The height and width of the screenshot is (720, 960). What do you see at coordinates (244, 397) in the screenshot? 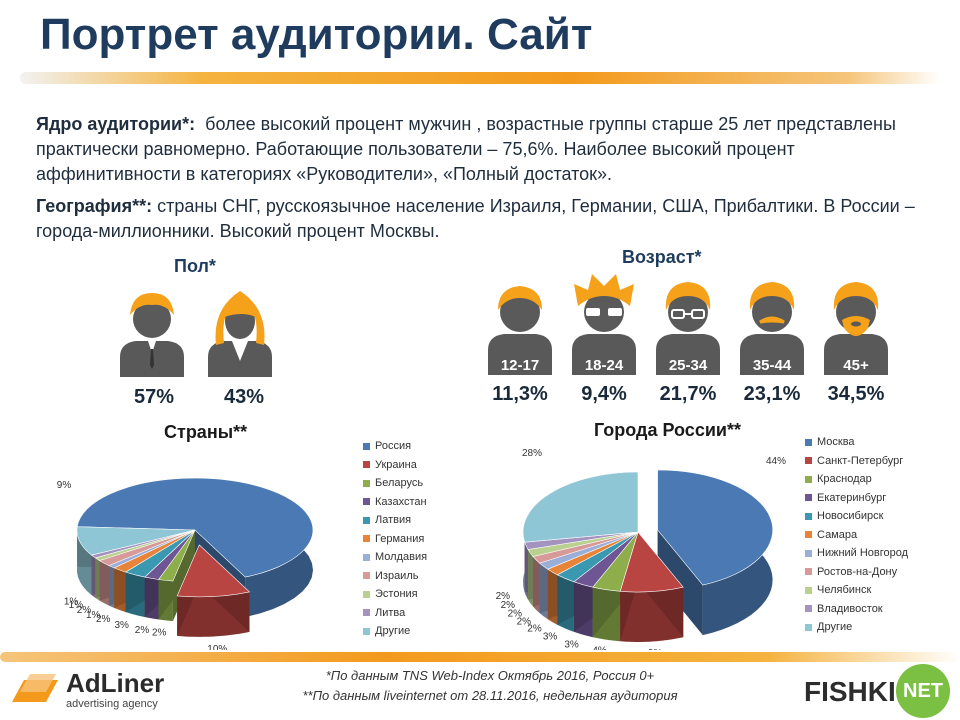
I see `female-percent: 43%` at bounding box center [244, 397].